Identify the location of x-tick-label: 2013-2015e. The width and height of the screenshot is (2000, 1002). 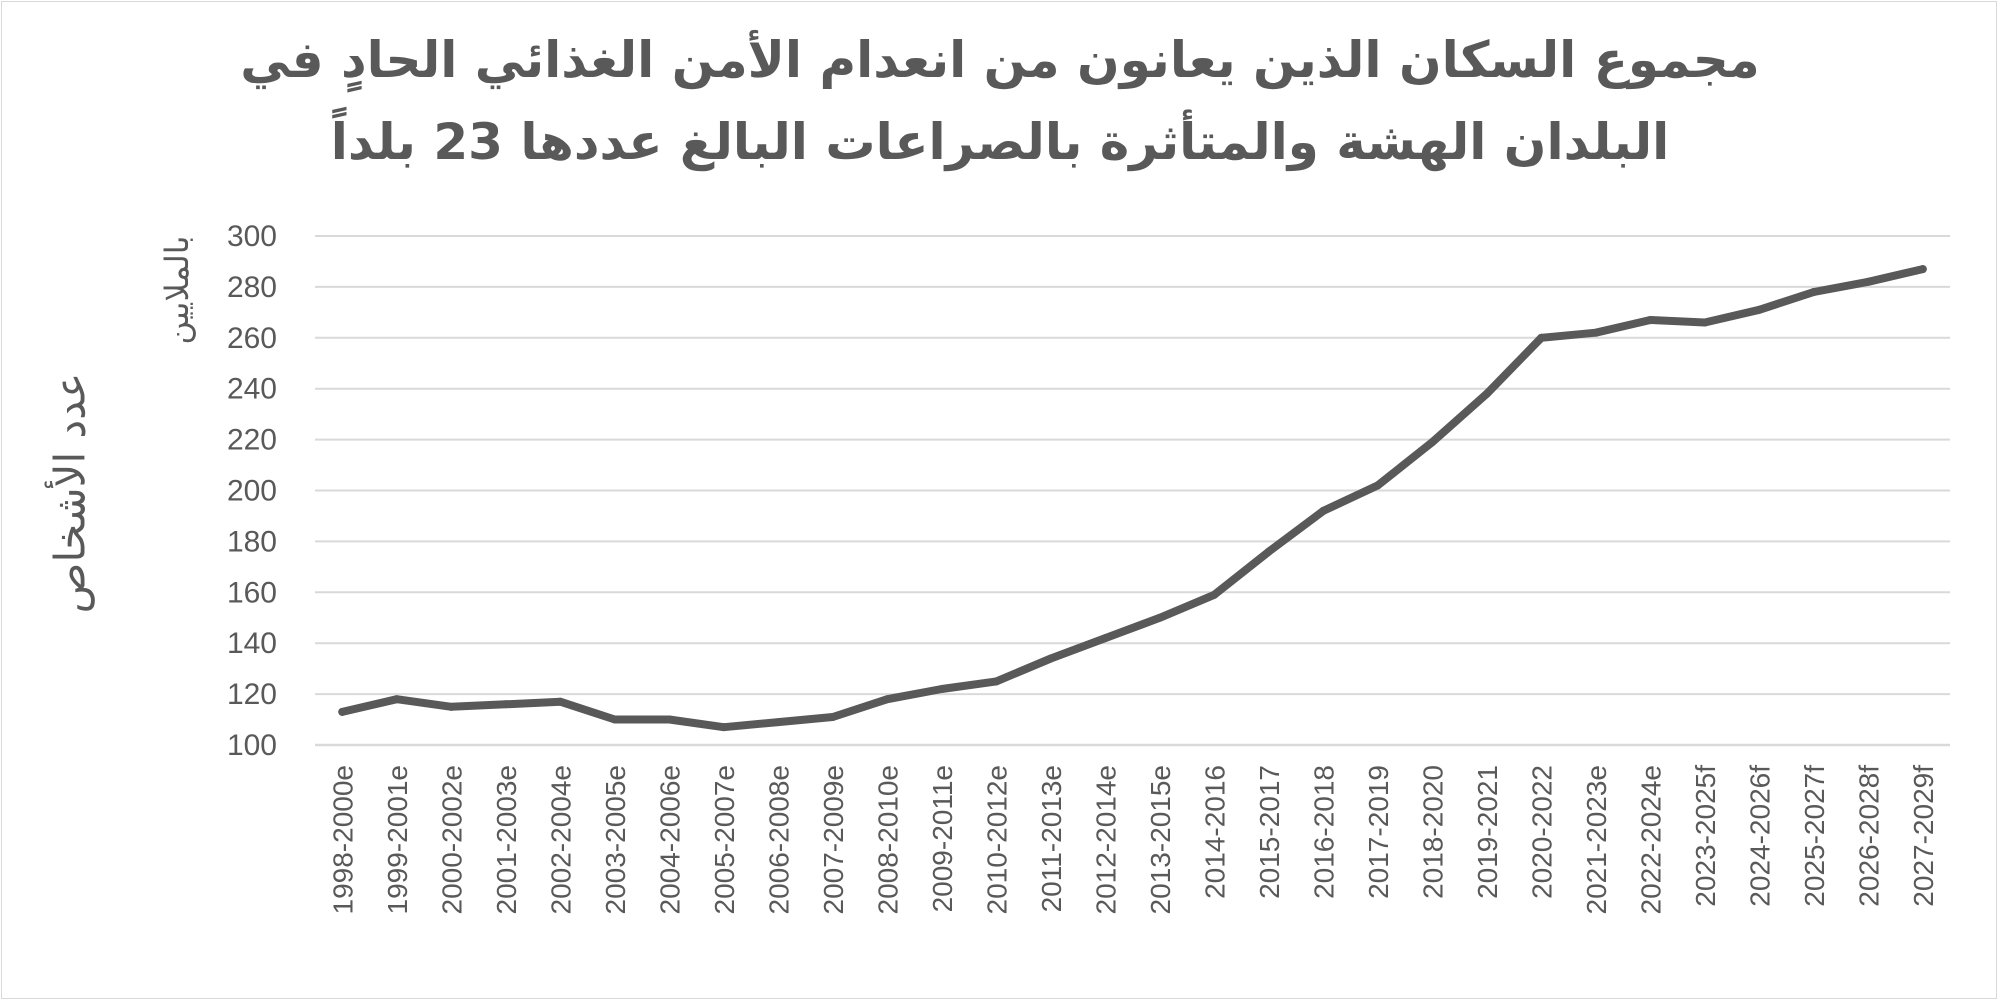
(1160, 839).